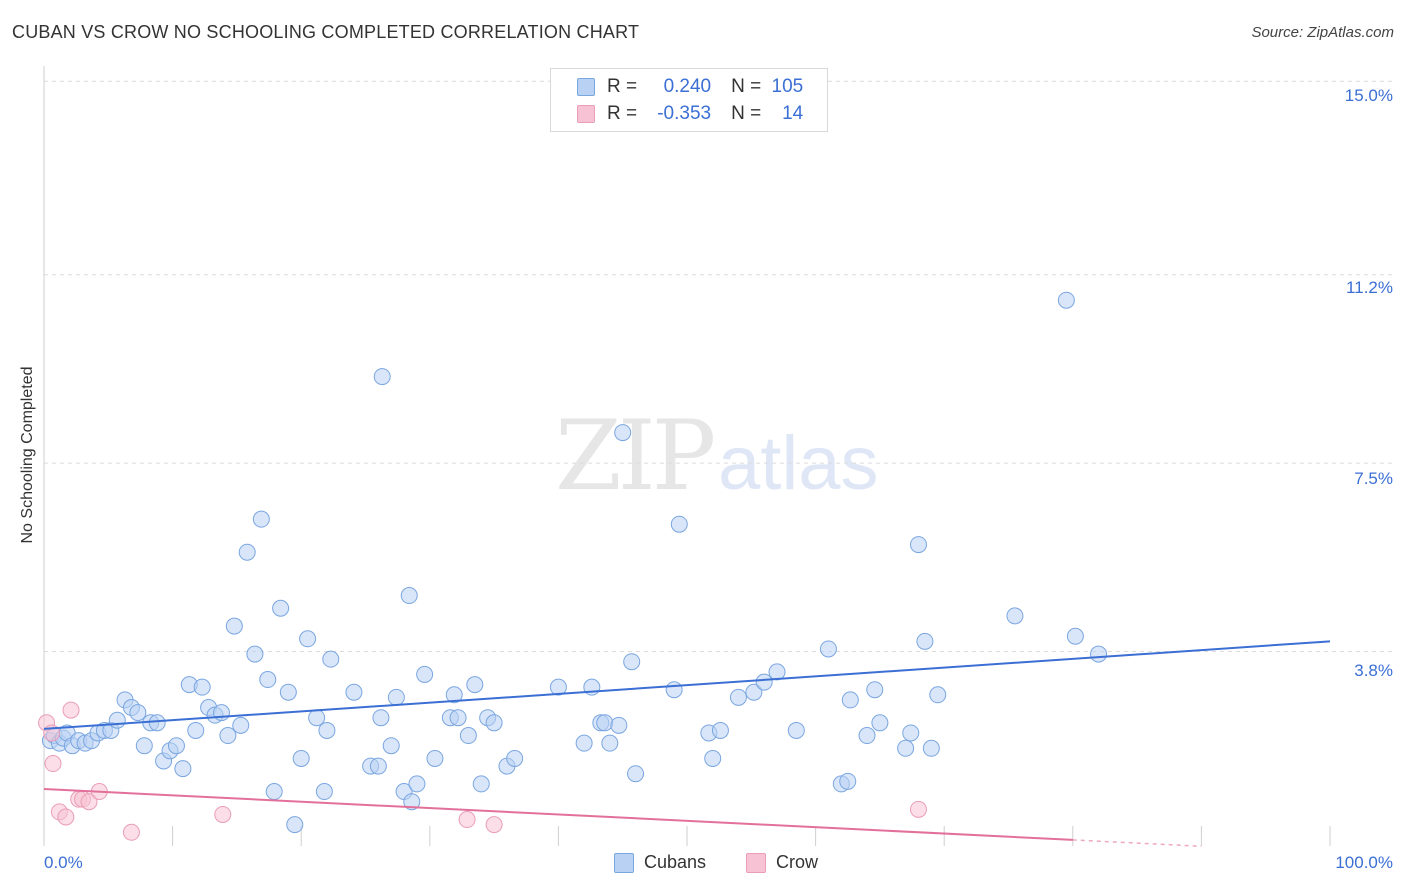 The width and height of the screenshot is (1406, 892). What do you see at coordinates (1369, 287) in the screenshot?
I see `y-tick-label-11-2: 11.2%` at bounding box center [1369, 287].